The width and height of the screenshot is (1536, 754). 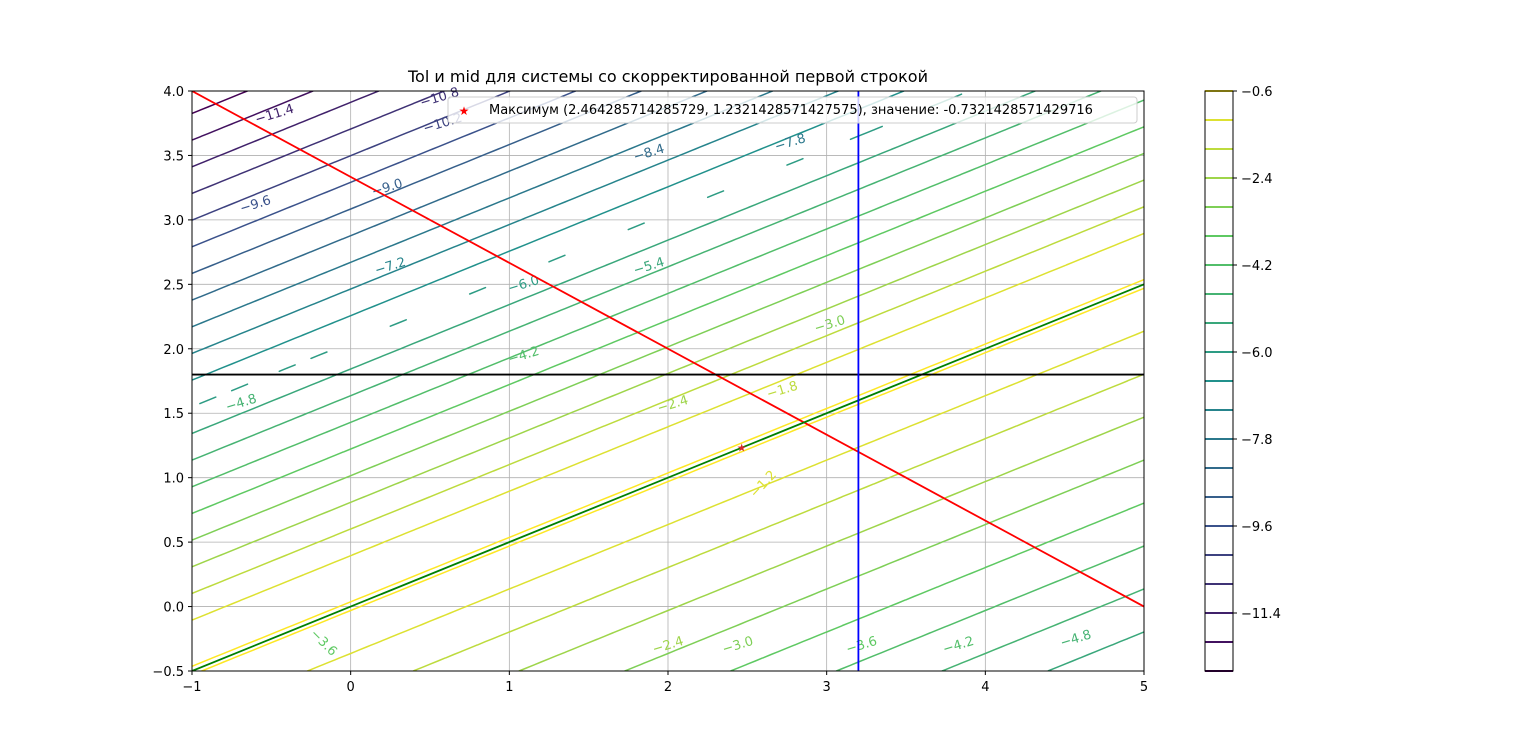 What do you see at coordinates (1257, 92) in the screenshot?
I see `colorbar-tick-label: −0.6` at bounding box center [1257, 92].